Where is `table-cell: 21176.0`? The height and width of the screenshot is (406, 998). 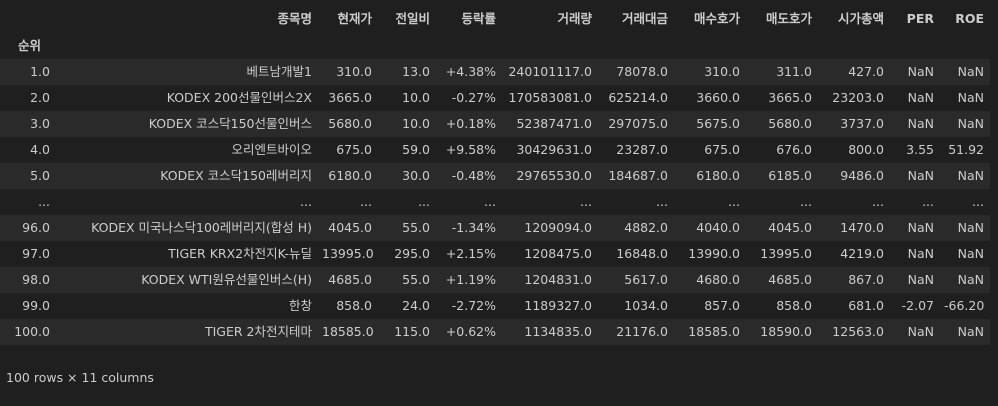 table-cell: 21176.0 is located at coordinates (642, 331).